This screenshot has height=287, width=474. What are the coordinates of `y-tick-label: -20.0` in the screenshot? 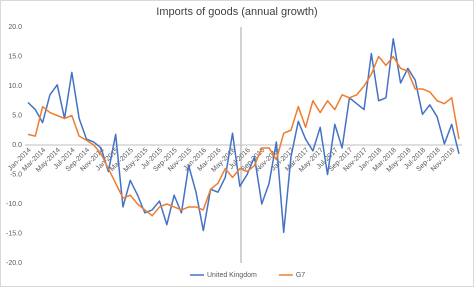 It's located at (14, 263).